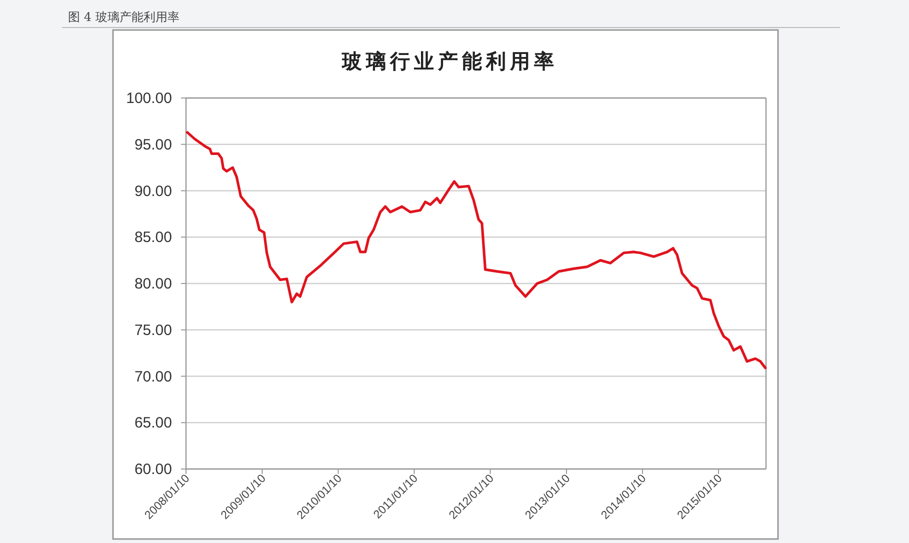  What do you see at coordinates (153, 469) in the screenshot?
I see `y-tick-label: 60.00` at bounding box center [153, 469].